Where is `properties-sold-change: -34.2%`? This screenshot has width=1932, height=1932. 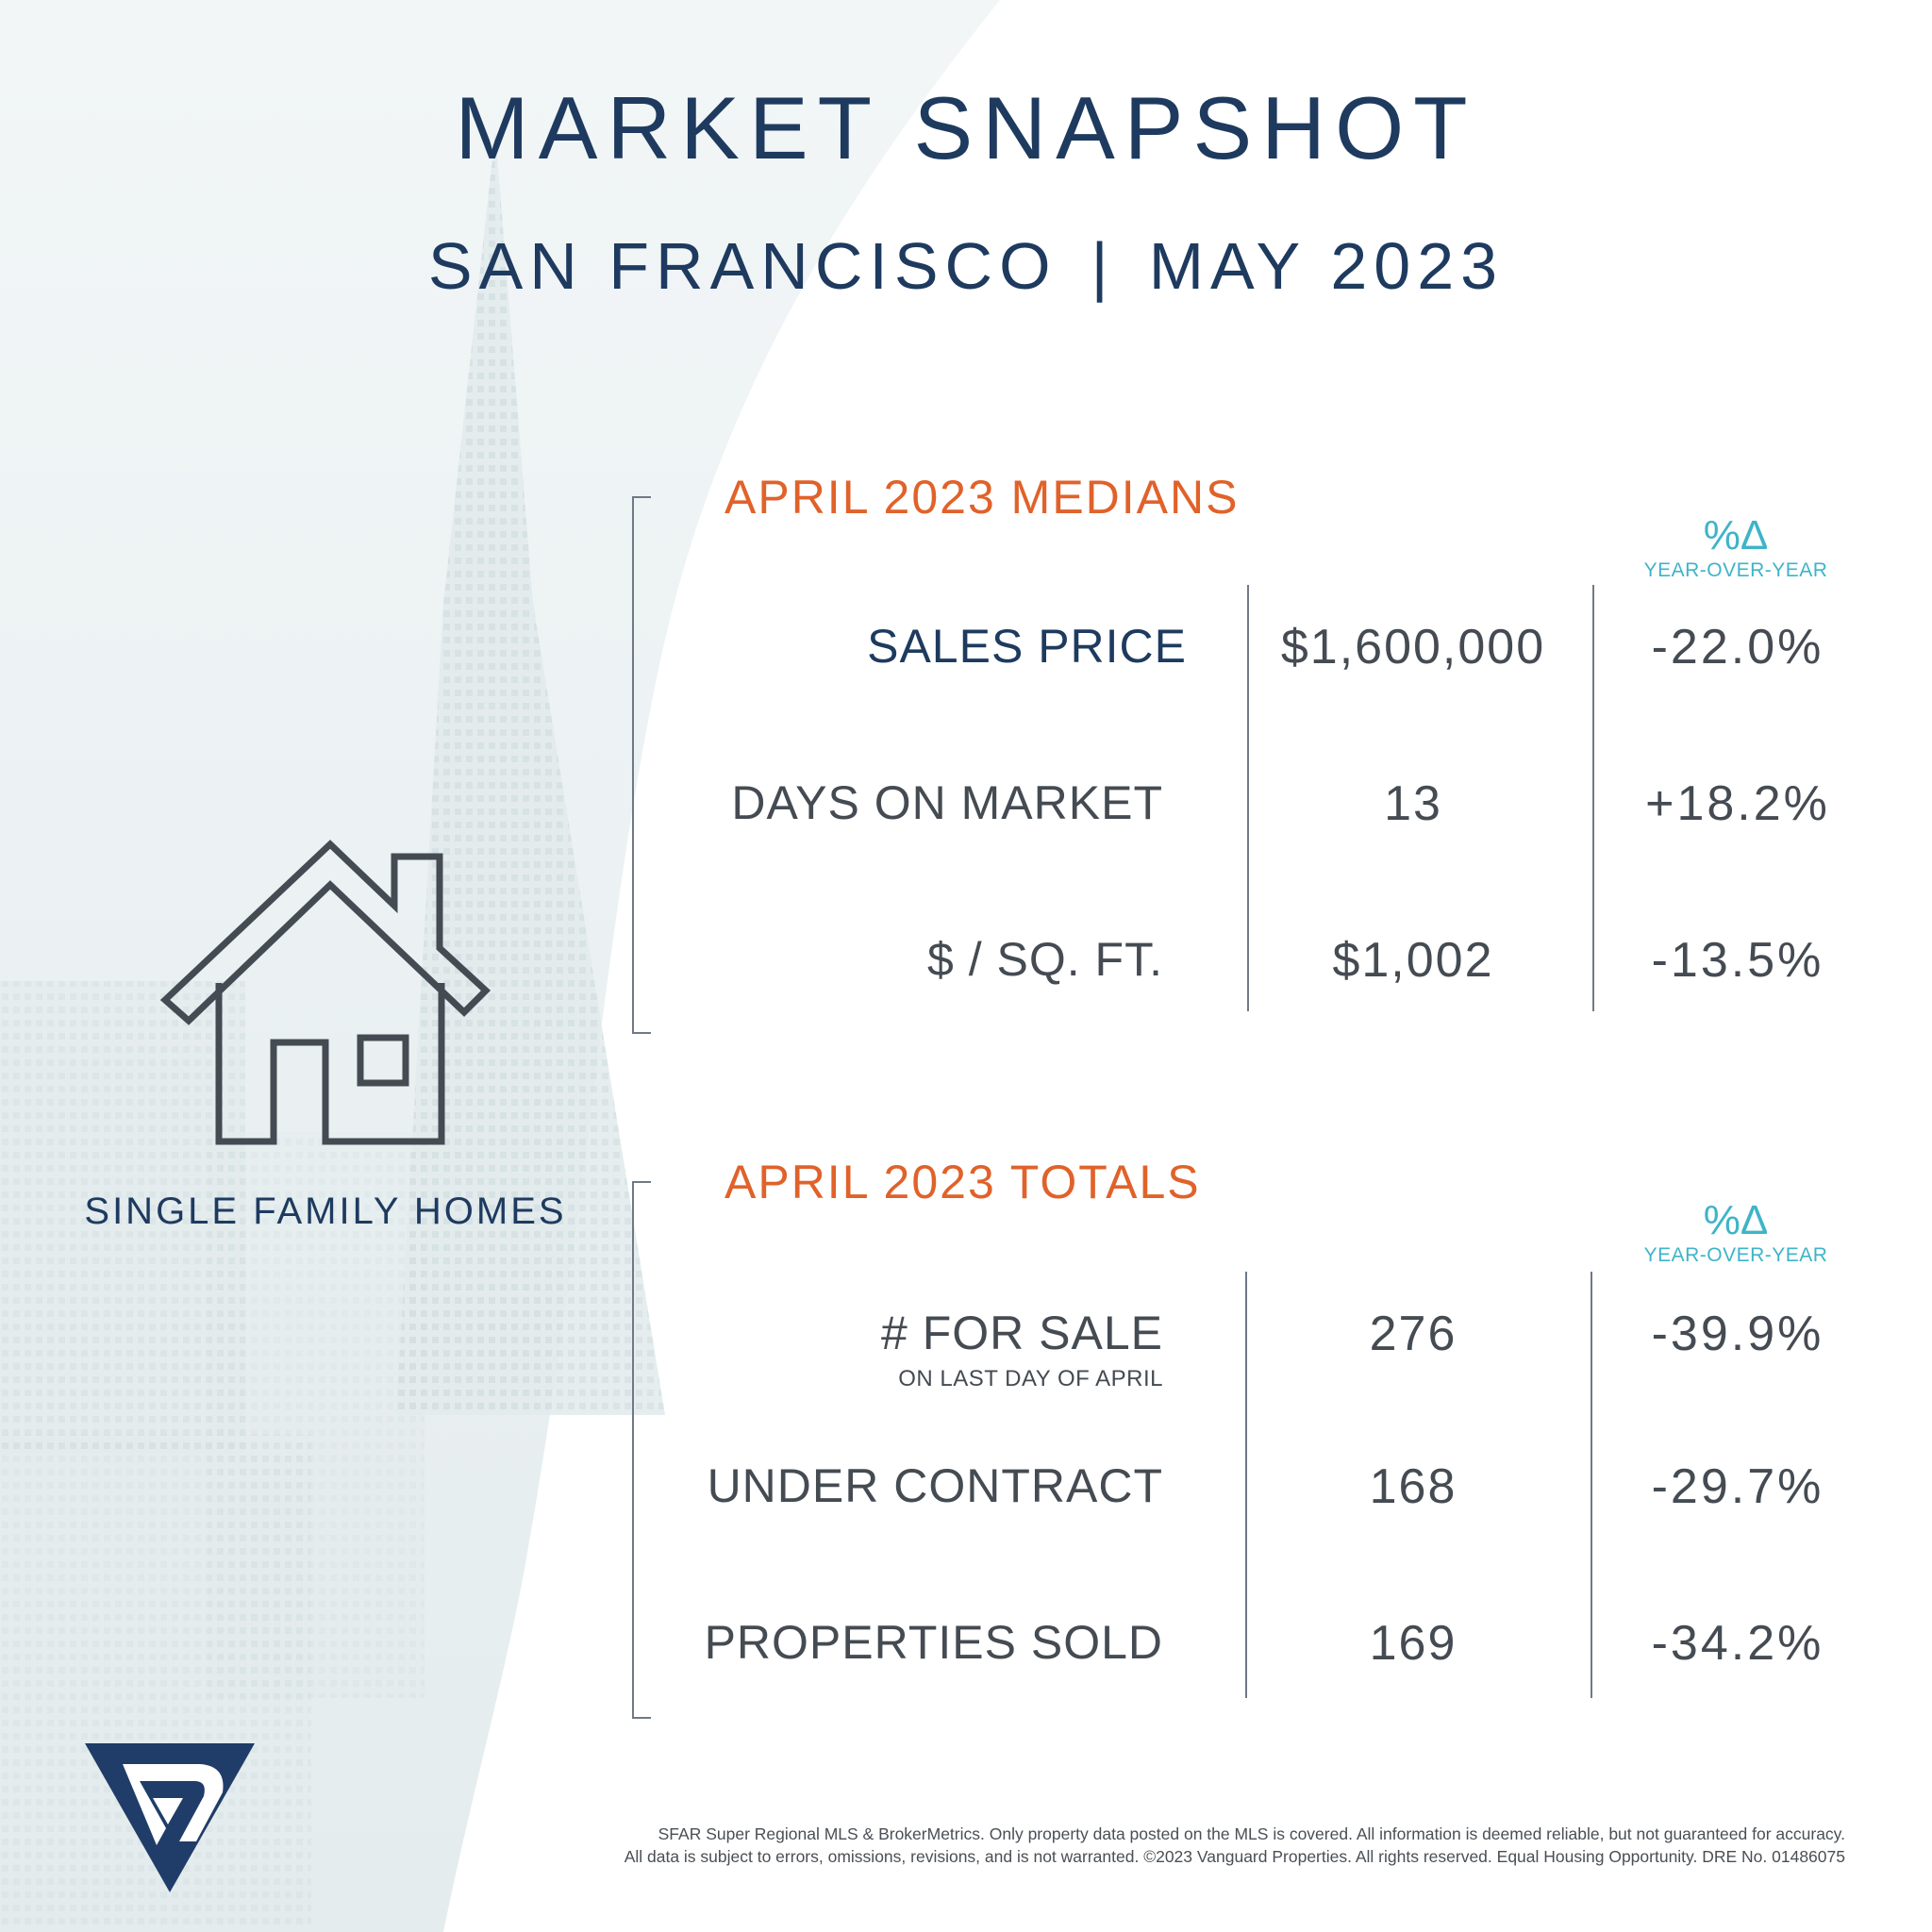 properties-sold-change: -34.2% is located at coordinates (1738, 1643).